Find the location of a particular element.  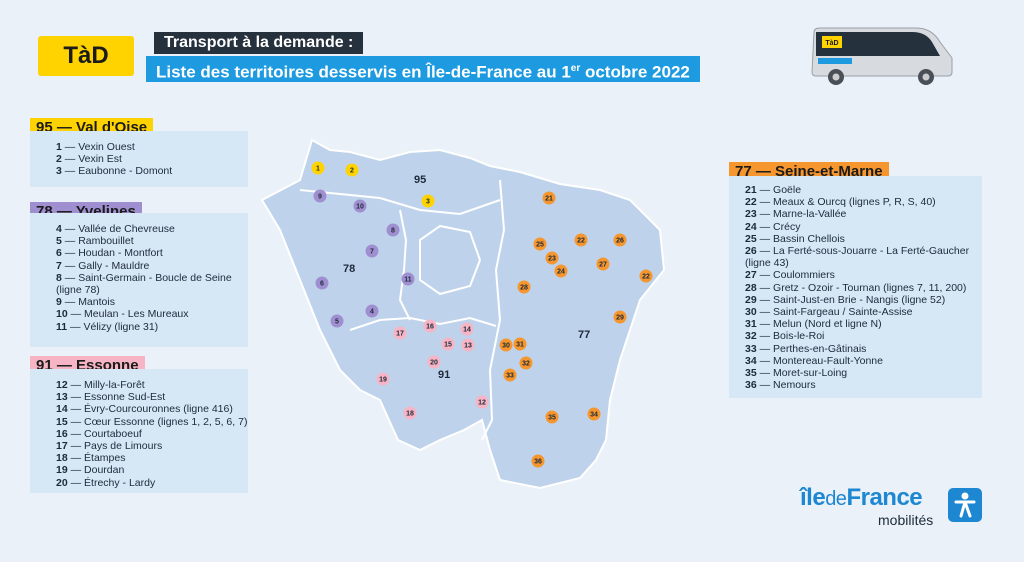

list-item-number: 27 is located at coordinates (751, 275).